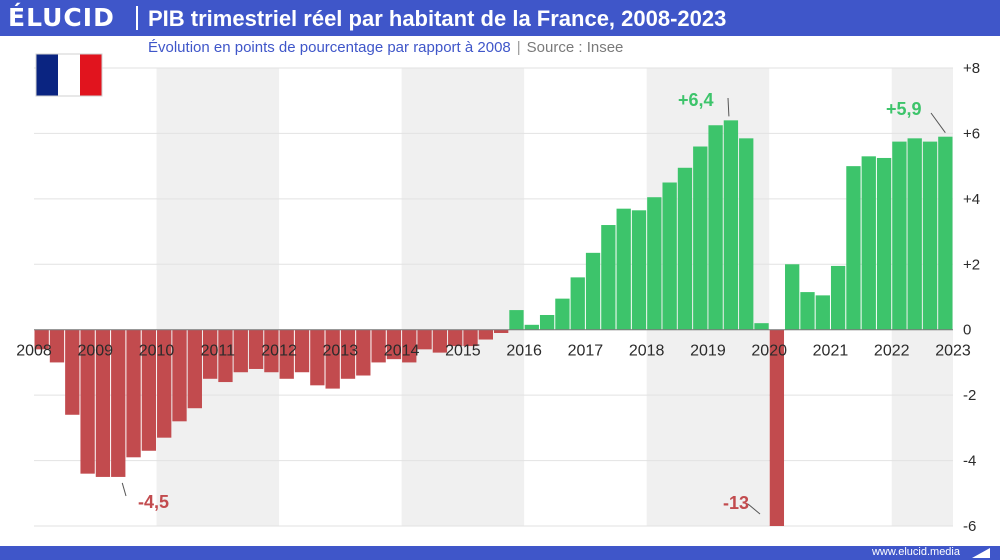  Describe the element at coordinates (463, 351) in the screenshot. I see `x-tick-label: 2015` at that location.